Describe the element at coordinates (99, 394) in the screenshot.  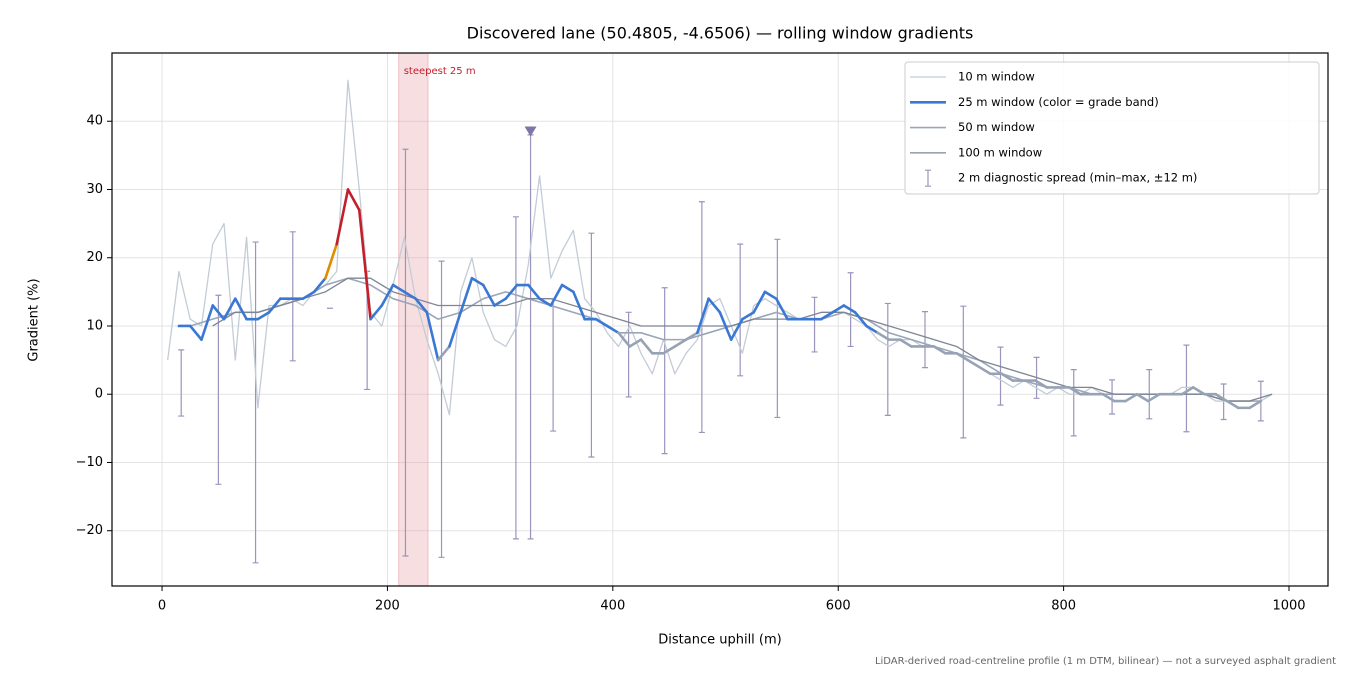
I see `y-tick-label: 0` at that location.